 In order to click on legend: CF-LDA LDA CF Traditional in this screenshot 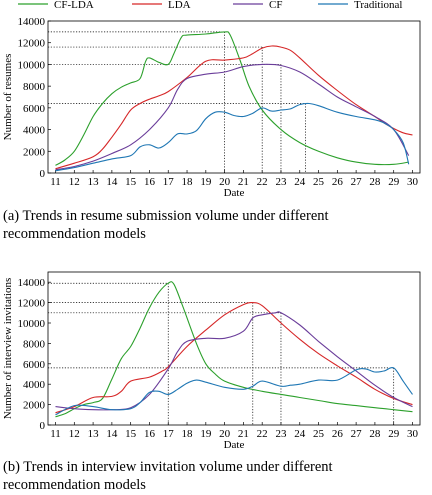, I will do `click(210, 5)`.